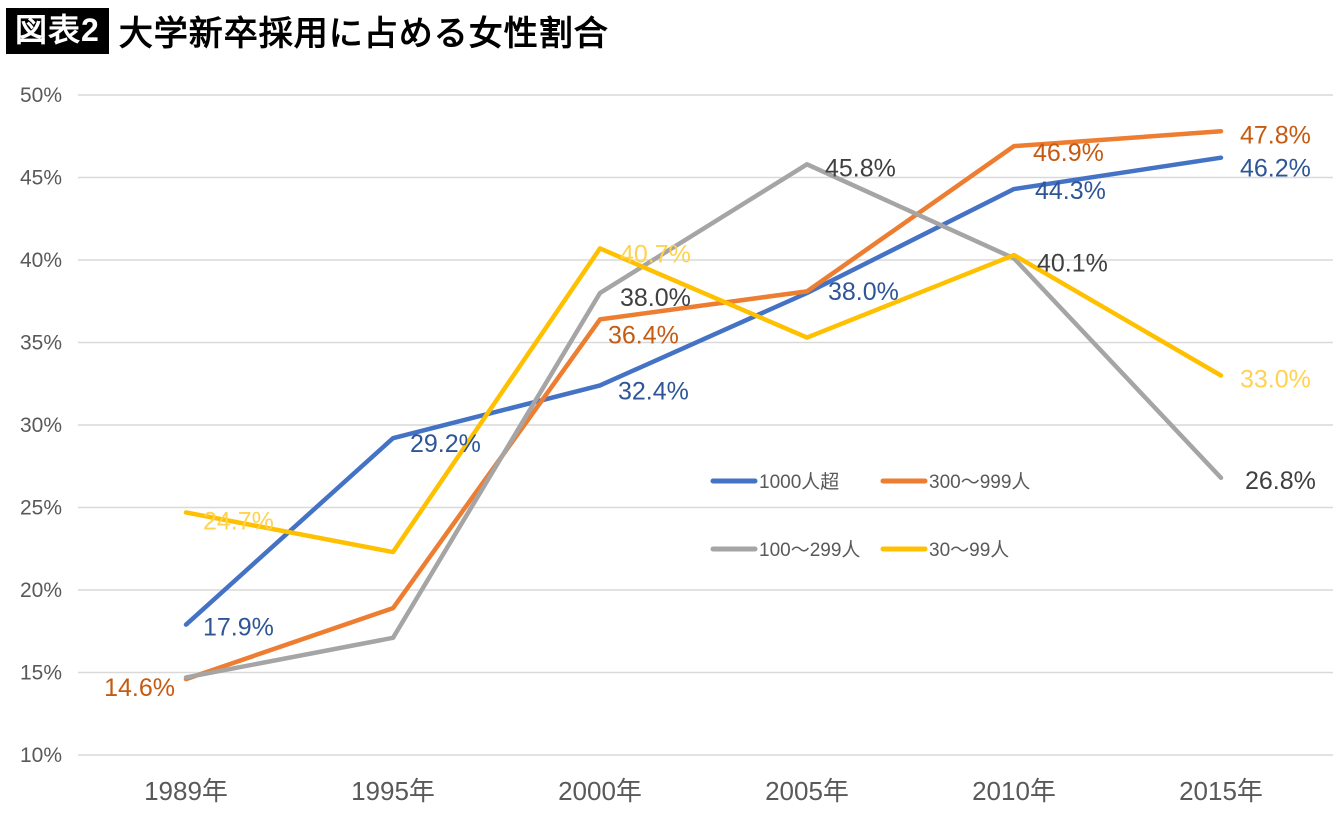  What do you see at coordinates (653, 391) in the screenshot?
I see `data-label-over-1000-2000年: 32.4%` at bounding box center [653, 391].